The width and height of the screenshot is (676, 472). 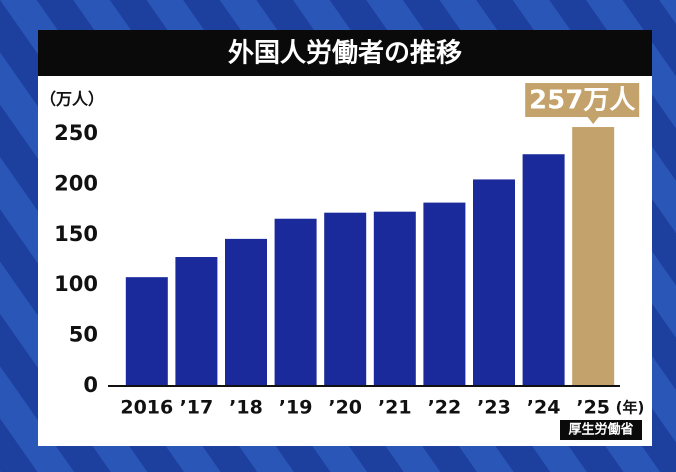 What do you see at coordinates (445, 408) in the screenshot?
I see `x-tick-label: ’22` at bounding box center [445, 408].